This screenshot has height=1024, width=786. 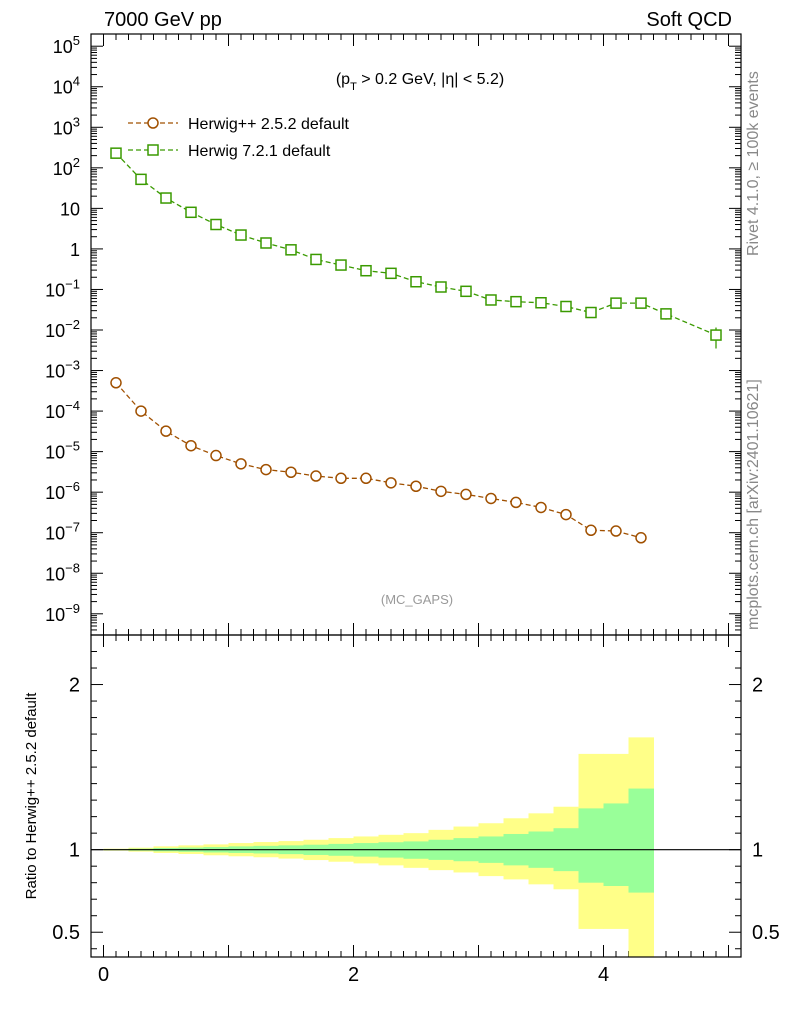 What do you see at coordinates (62, 613) in the screenshot?
I see `y-tick-label: 10⁻⁹` at bounding box center [62, 613].